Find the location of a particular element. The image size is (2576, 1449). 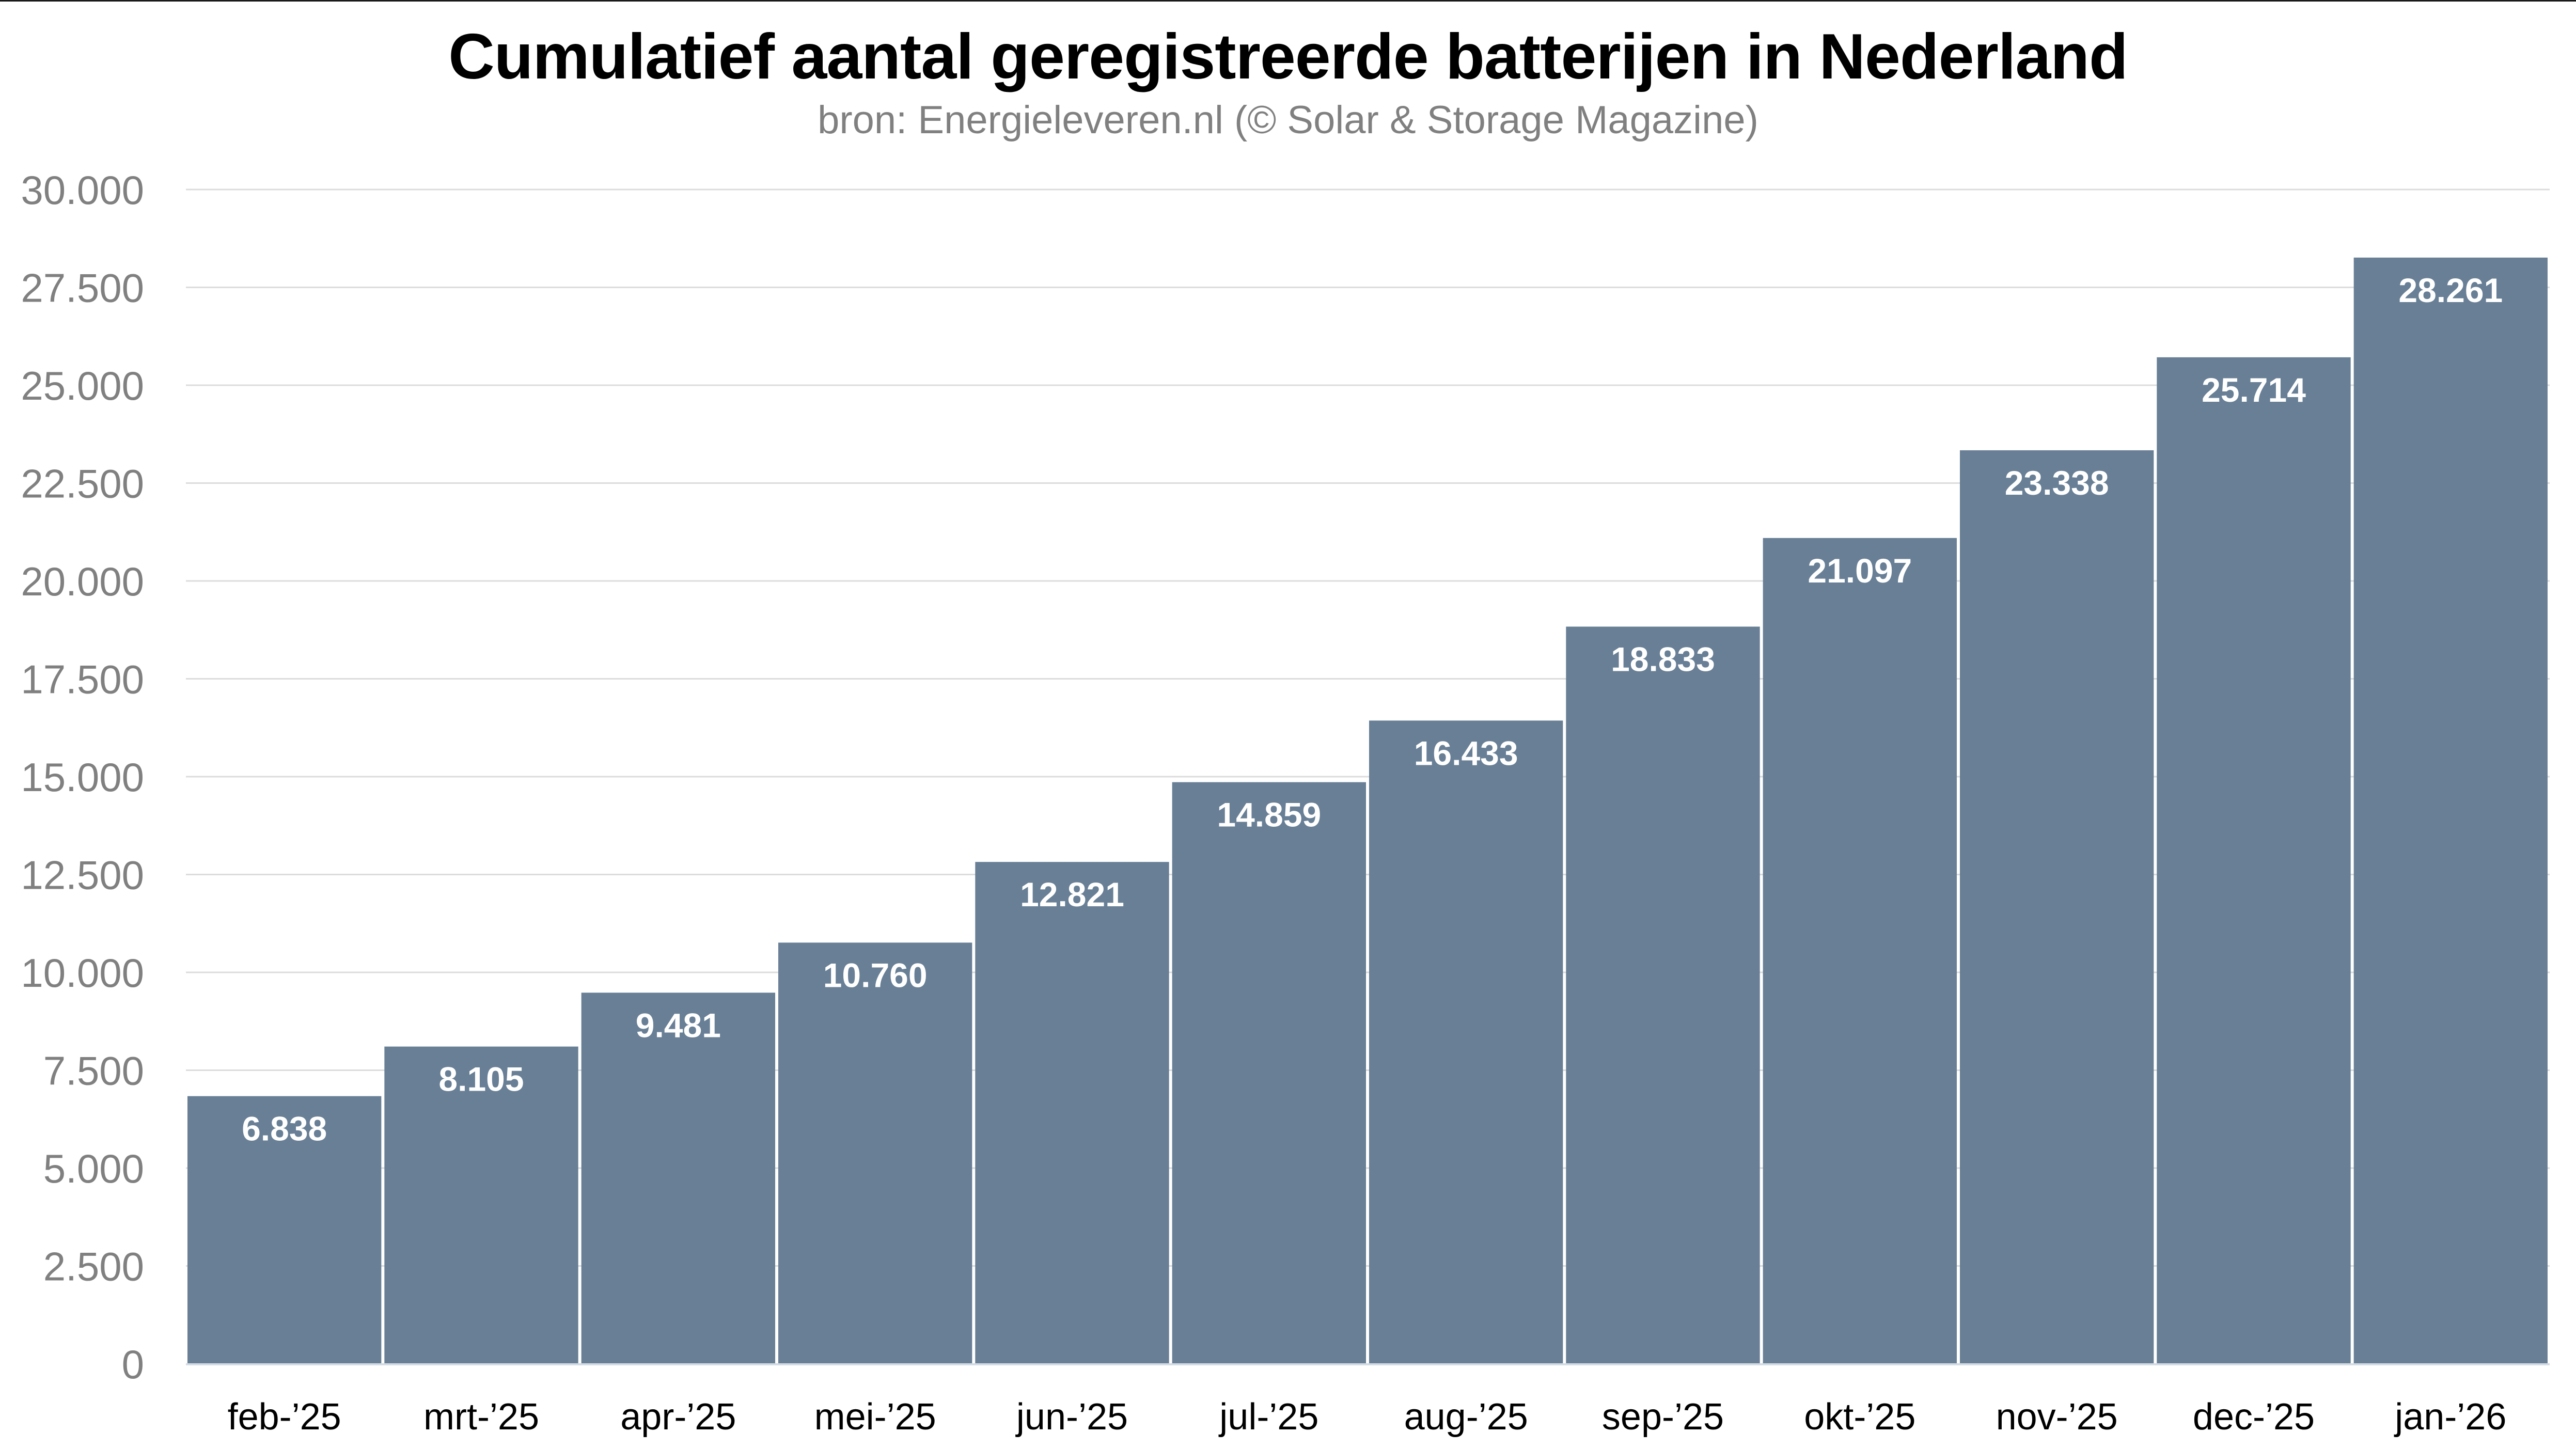

y-tick-label: 30.000 is located at coordinates (82, 190).